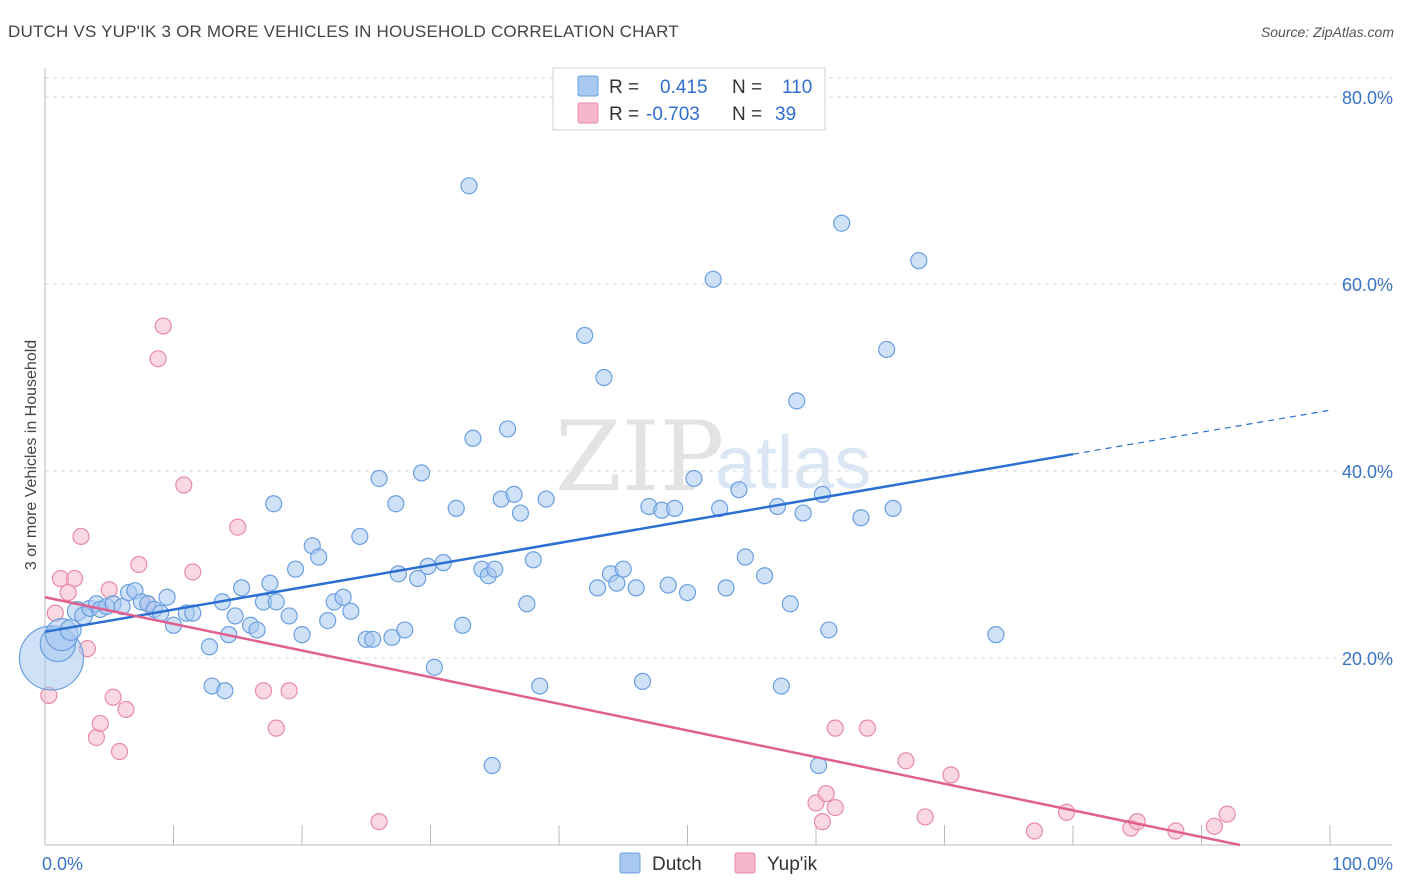  Describe the element at coordinates (684, 87) in the screenshot. I see `legend-dutch-r-value: 0.415` at that location.